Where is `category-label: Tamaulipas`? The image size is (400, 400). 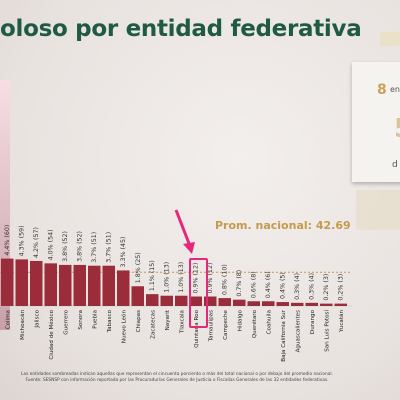
category-label: Tamaulipas is located at coordinates (211, 326).